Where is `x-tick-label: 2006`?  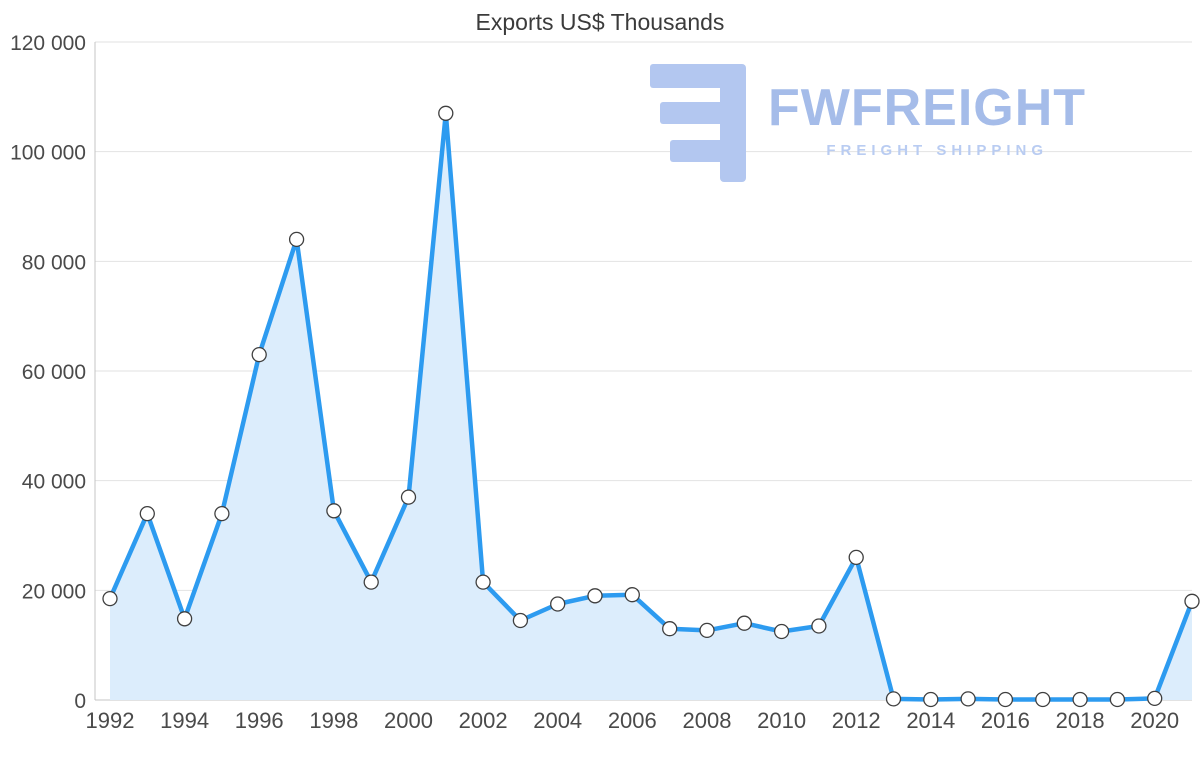 x-tick-label: 2006 is located at coordinates (632, 720).